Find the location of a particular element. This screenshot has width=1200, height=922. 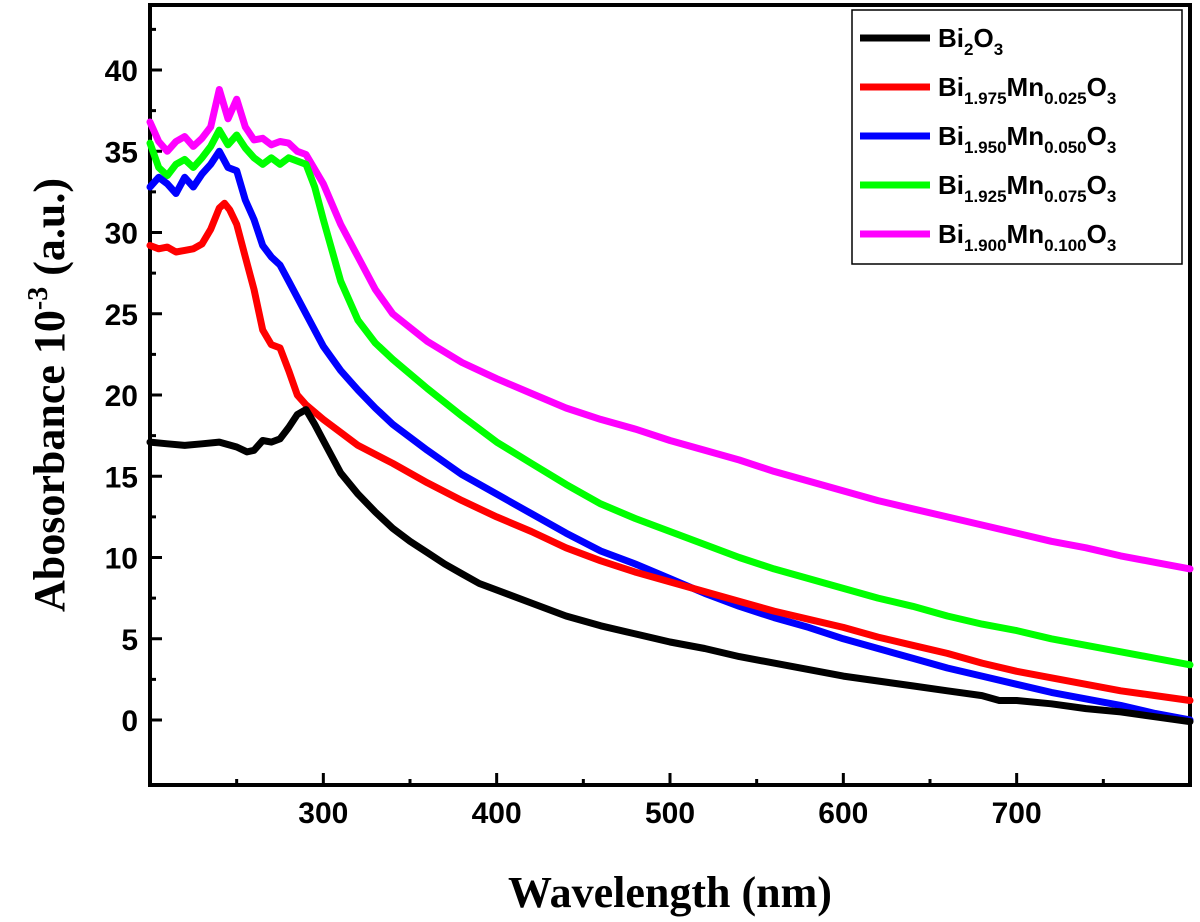

legend-label-Bi1.900Mn0.100O3: Bi1.900Mn0.100O3 is located at coordinates (1027, 237).